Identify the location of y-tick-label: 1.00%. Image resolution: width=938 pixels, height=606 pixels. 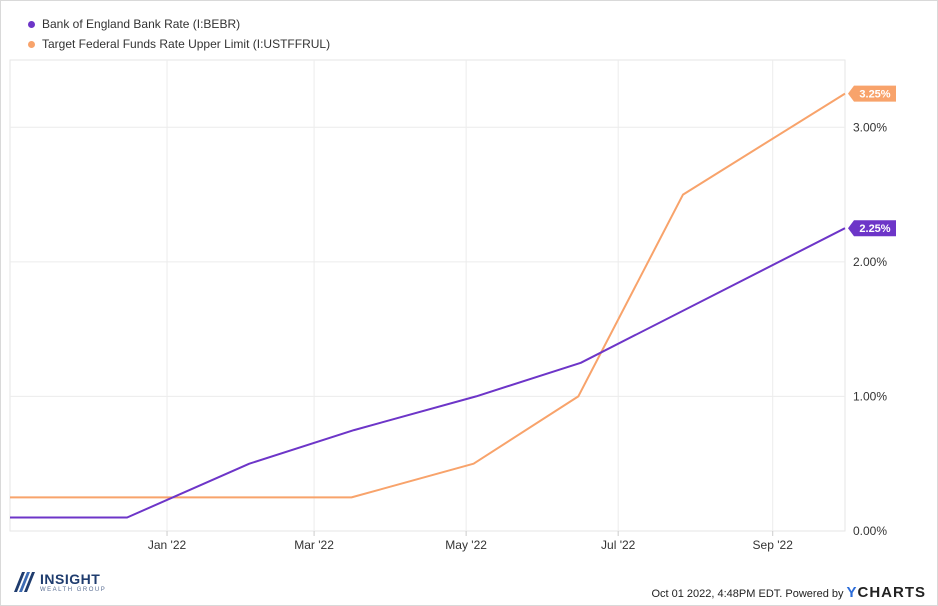
(870, 396).